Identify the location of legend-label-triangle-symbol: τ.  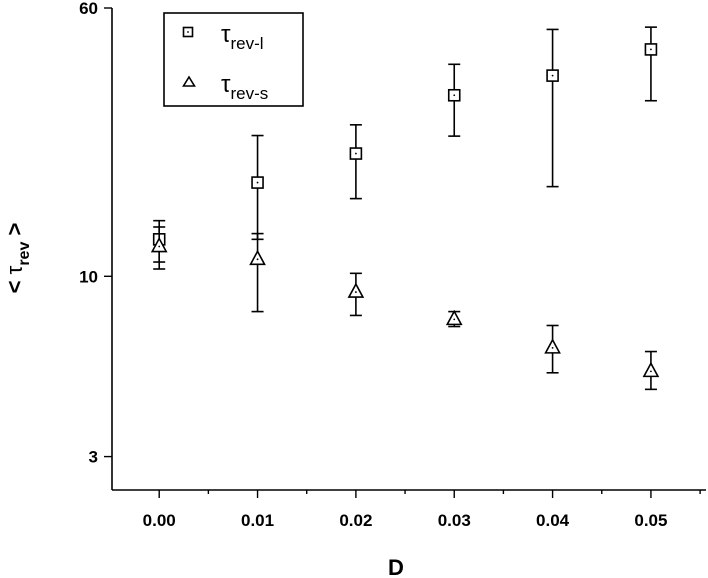
(226, 84).